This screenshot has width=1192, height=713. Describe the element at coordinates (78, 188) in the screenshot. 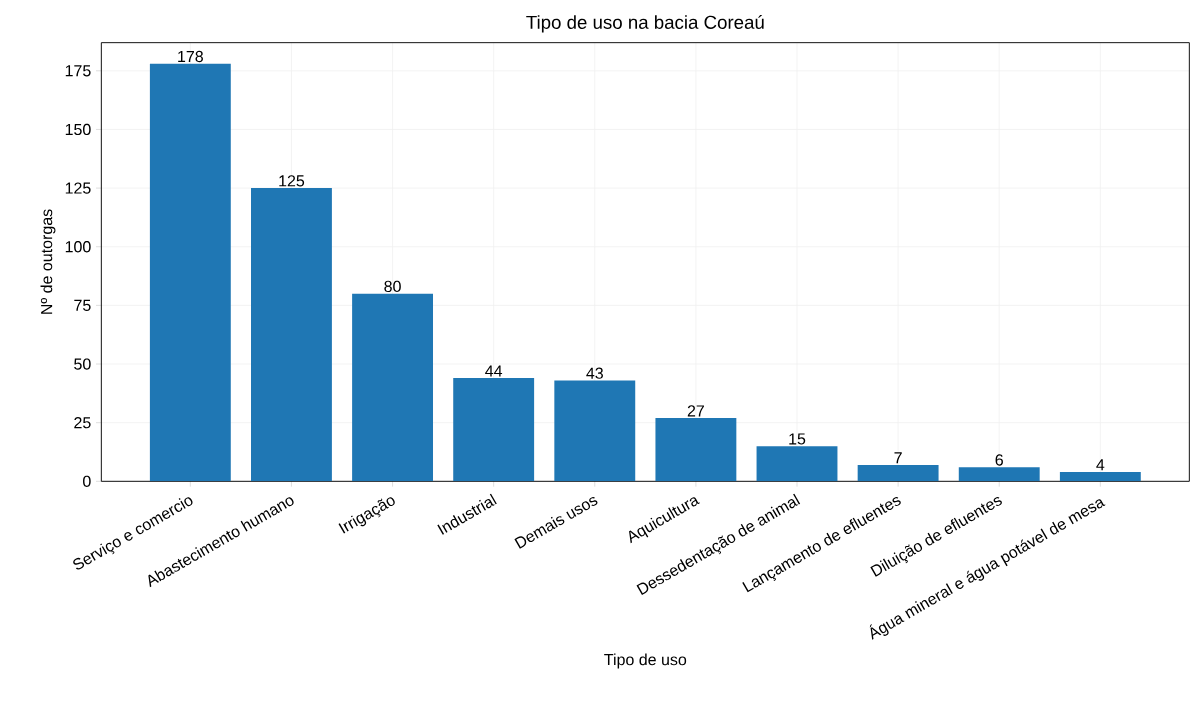

I see `y-tick-label: 125` at that location.